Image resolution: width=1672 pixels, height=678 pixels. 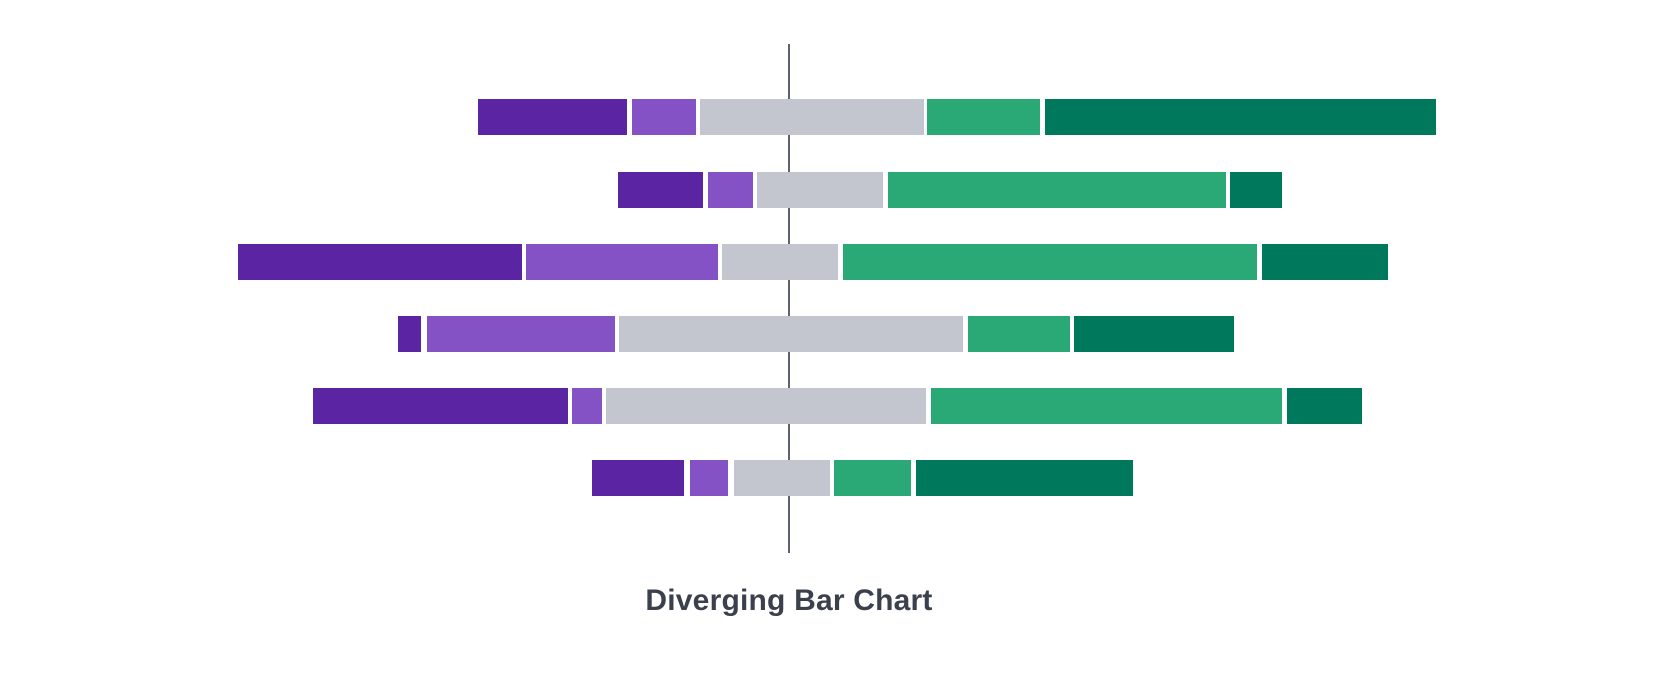 What do you see at coordinates (789, 600) in the screenshot?
I see `chart-title: Diverging Bar Chart` at bounding box center [789, 600].